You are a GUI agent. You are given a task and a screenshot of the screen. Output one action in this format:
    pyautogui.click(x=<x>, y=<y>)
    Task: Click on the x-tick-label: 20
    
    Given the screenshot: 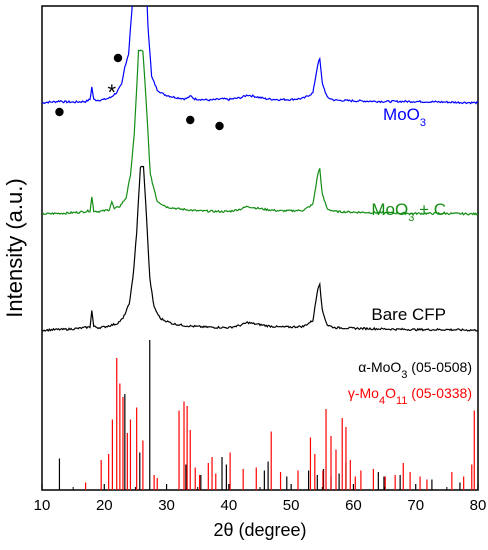 What is the action you would take?
    pyautogui.click(x=104, y=505)
    